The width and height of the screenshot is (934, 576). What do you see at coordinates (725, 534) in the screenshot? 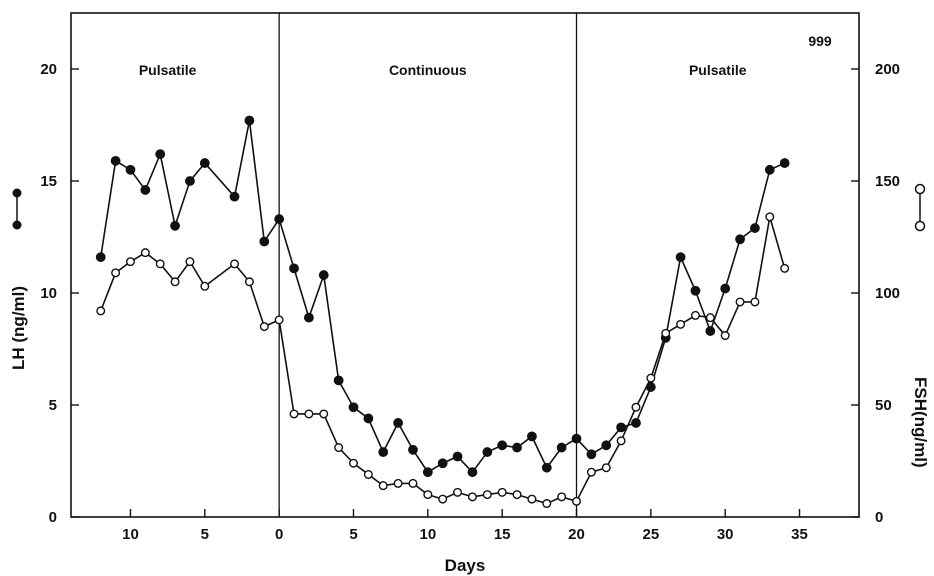
I see `x-tick-label: 30` at bounding box center [725, 534].